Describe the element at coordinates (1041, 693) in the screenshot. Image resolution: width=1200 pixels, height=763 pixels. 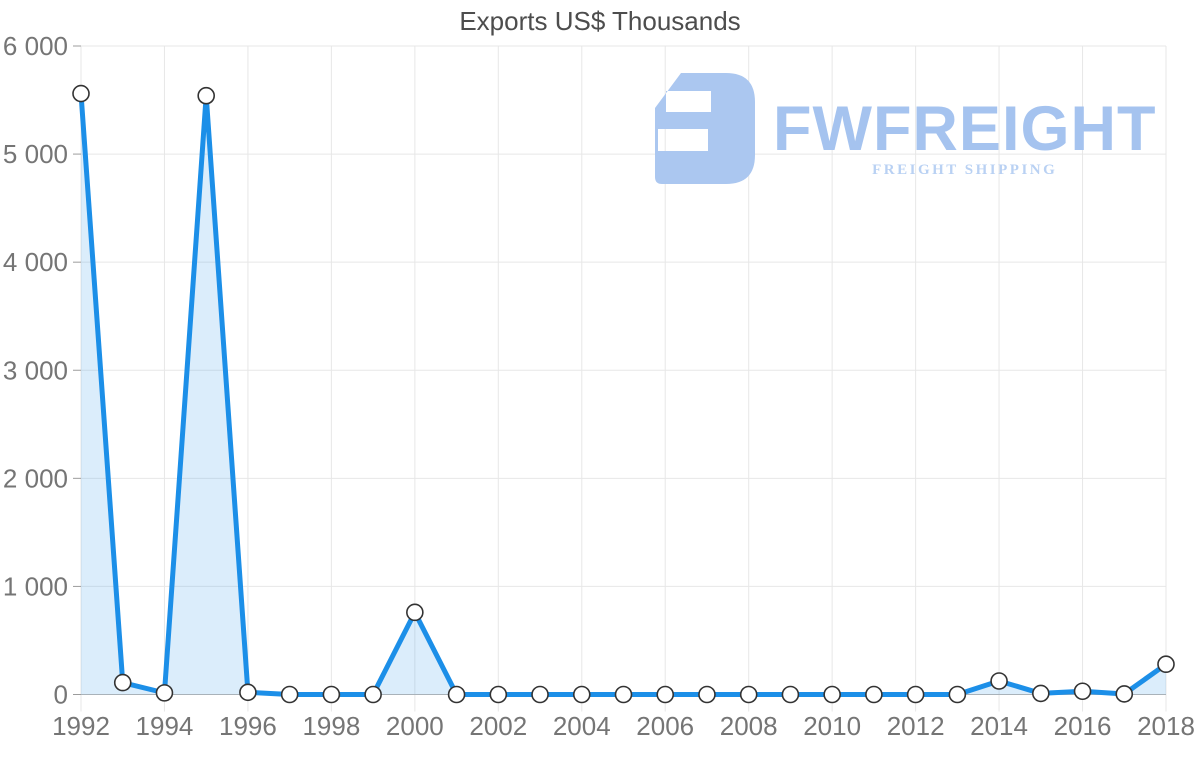
I see `data-point-2015` at that location.